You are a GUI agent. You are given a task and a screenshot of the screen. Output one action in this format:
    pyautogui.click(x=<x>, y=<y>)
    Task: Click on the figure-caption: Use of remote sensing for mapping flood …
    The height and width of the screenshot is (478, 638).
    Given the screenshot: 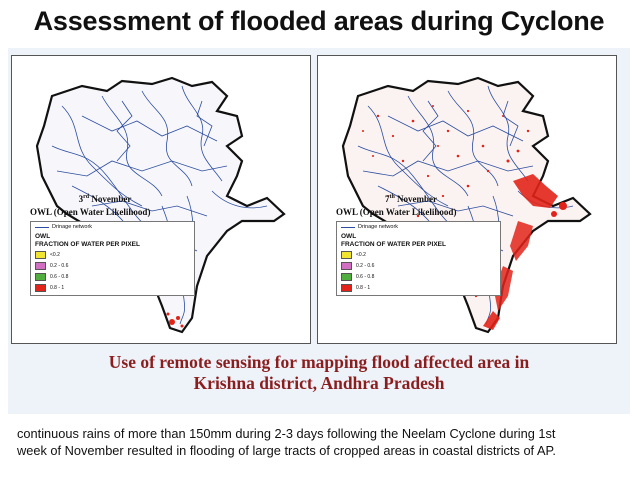 What is the action you would take?
    pyautogui.click(x=319, y=373)
    